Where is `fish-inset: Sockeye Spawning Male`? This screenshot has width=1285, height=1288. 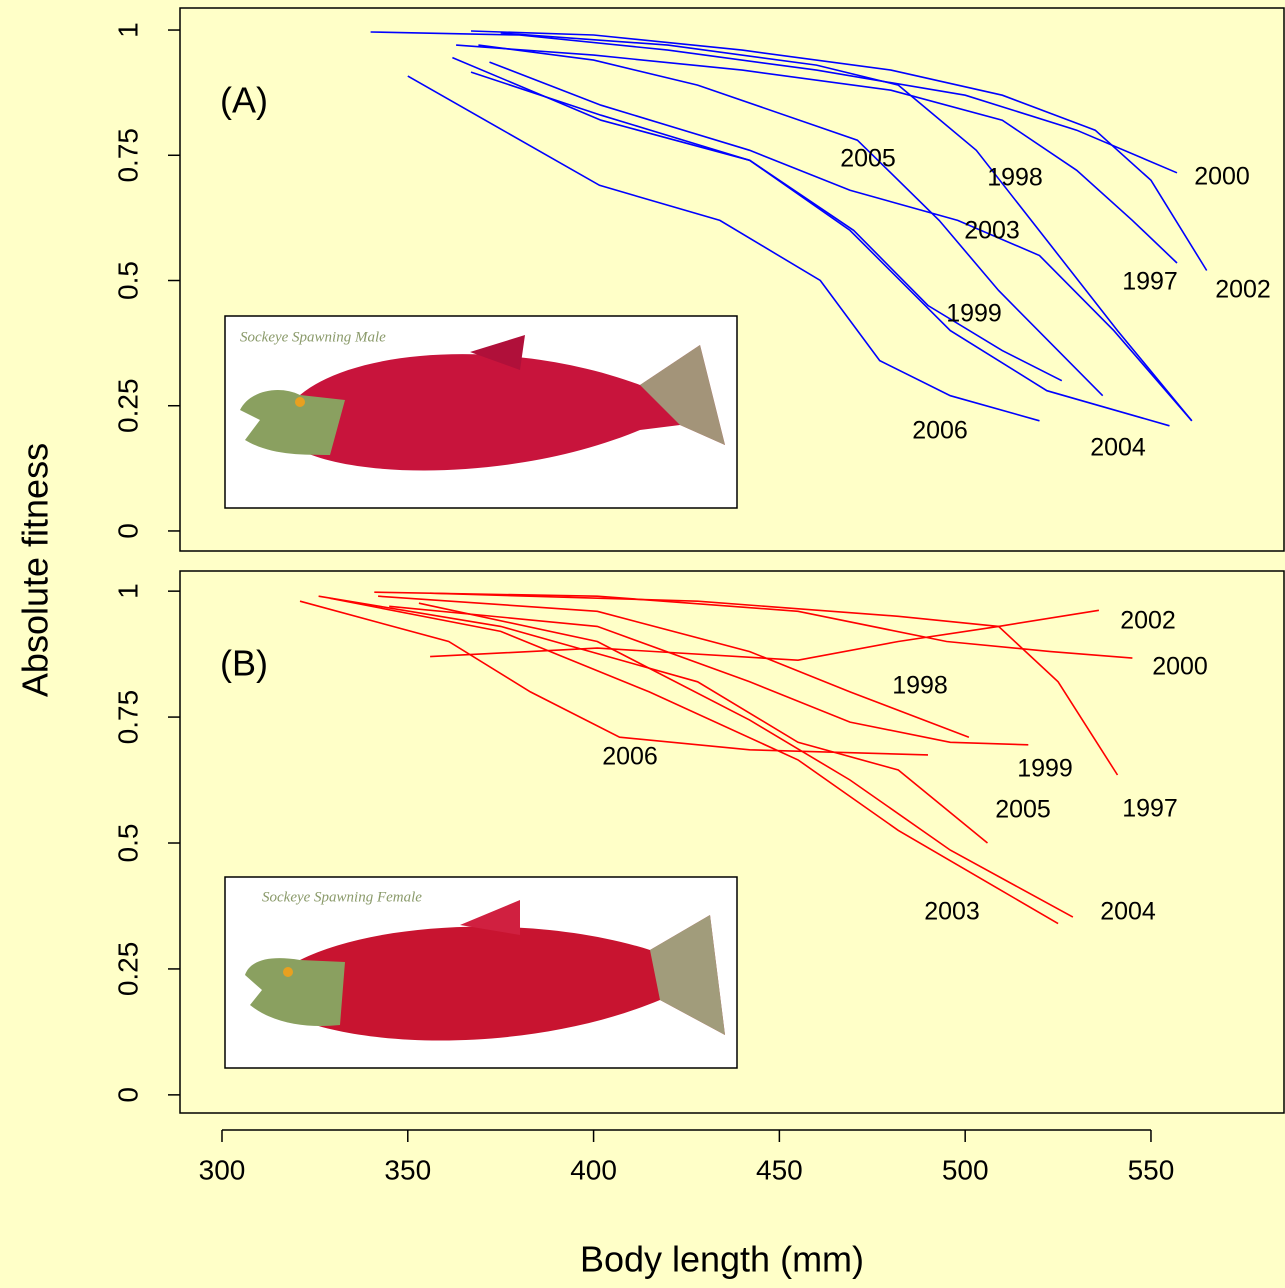 fish-inset: Sockeye Spawning Male is located at coordinates (481, 412).